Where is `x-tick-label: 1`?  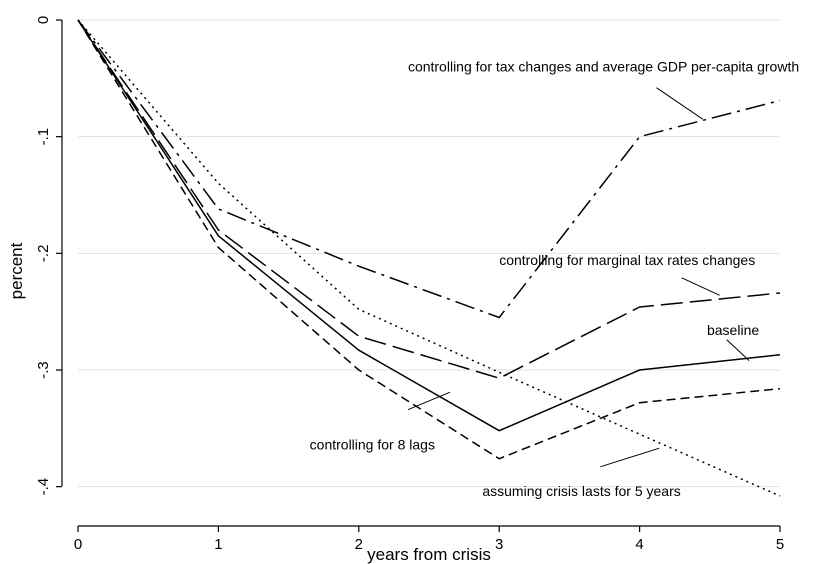 x-tick-label: 1 is located at coordinates (218, 544).